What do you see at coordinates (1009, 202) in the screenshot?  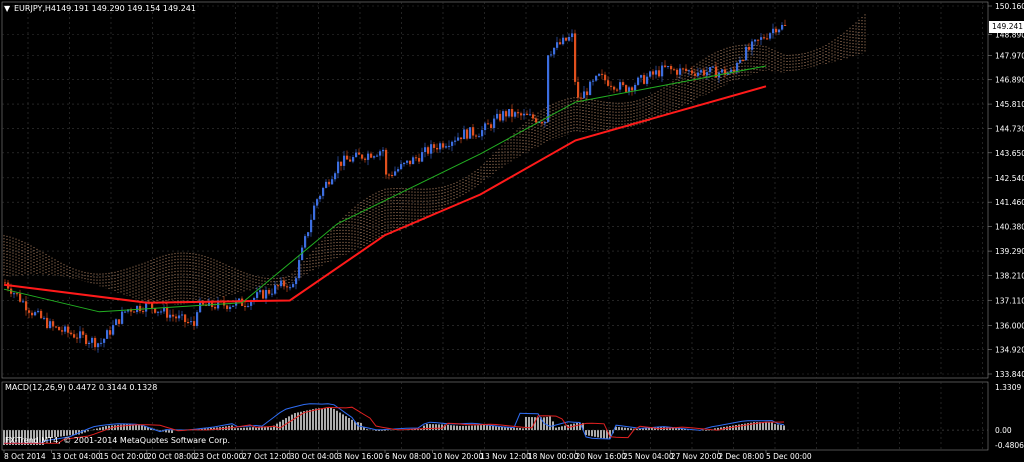 I see `price-tick-label: 141.460` at bounding box center [1009, 202].